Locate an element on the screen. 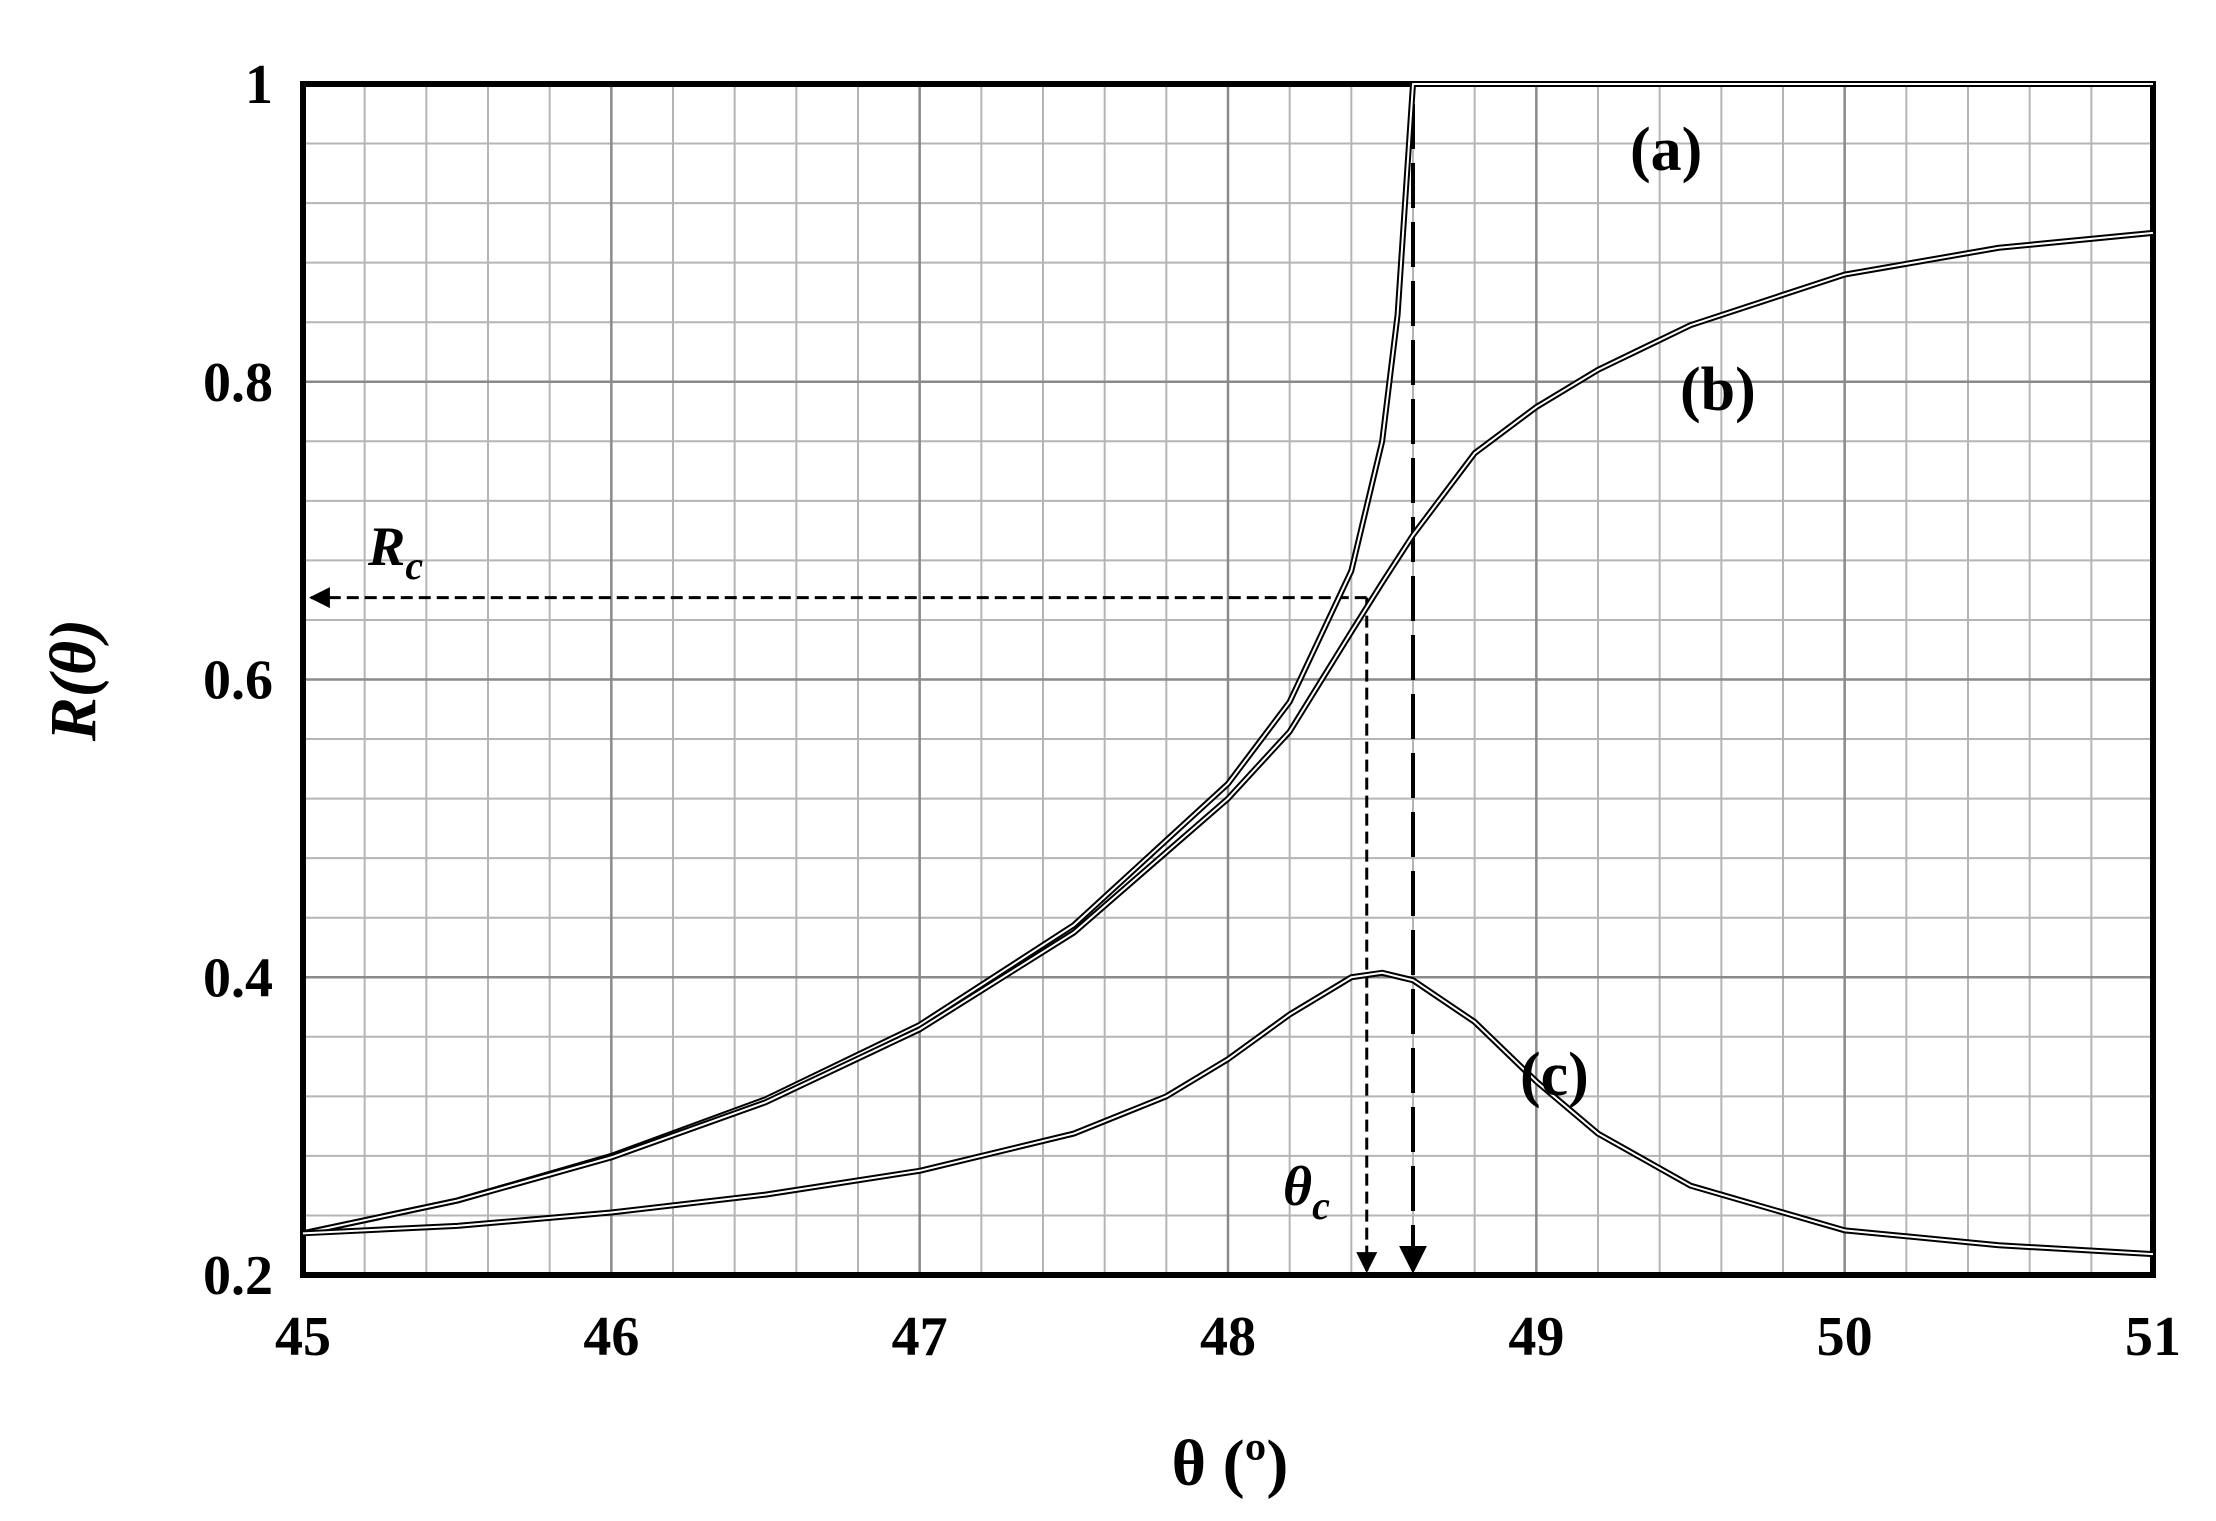 This screenshot has height=1521, width=2216. y-tick-label: 0.2 is located at coordinates (238, 1276).